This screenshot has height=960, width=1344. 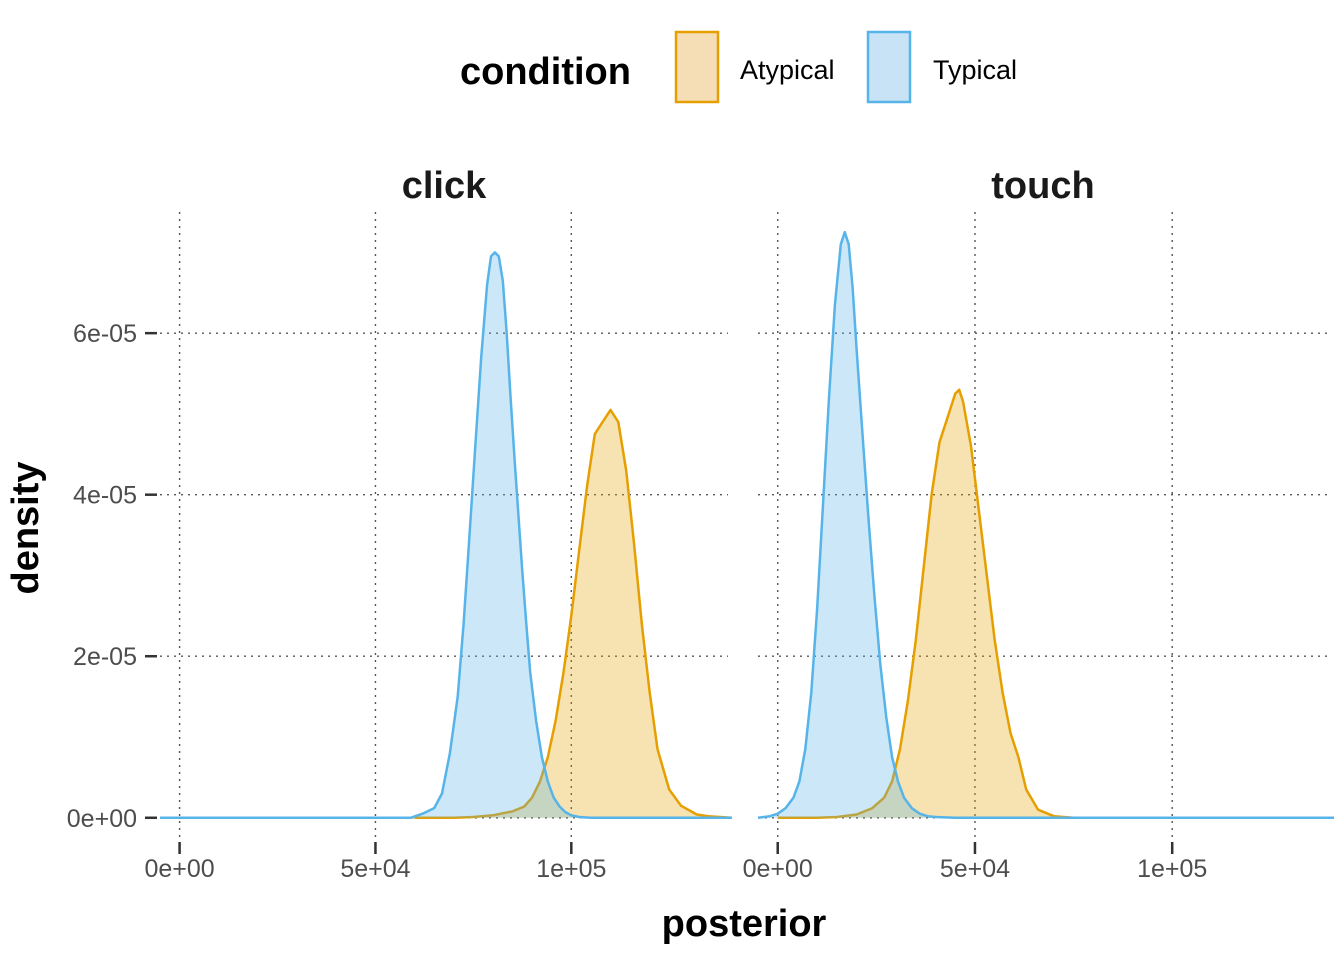 I want to click on legend-label-typical: Typical, so click(x=975, y=70).